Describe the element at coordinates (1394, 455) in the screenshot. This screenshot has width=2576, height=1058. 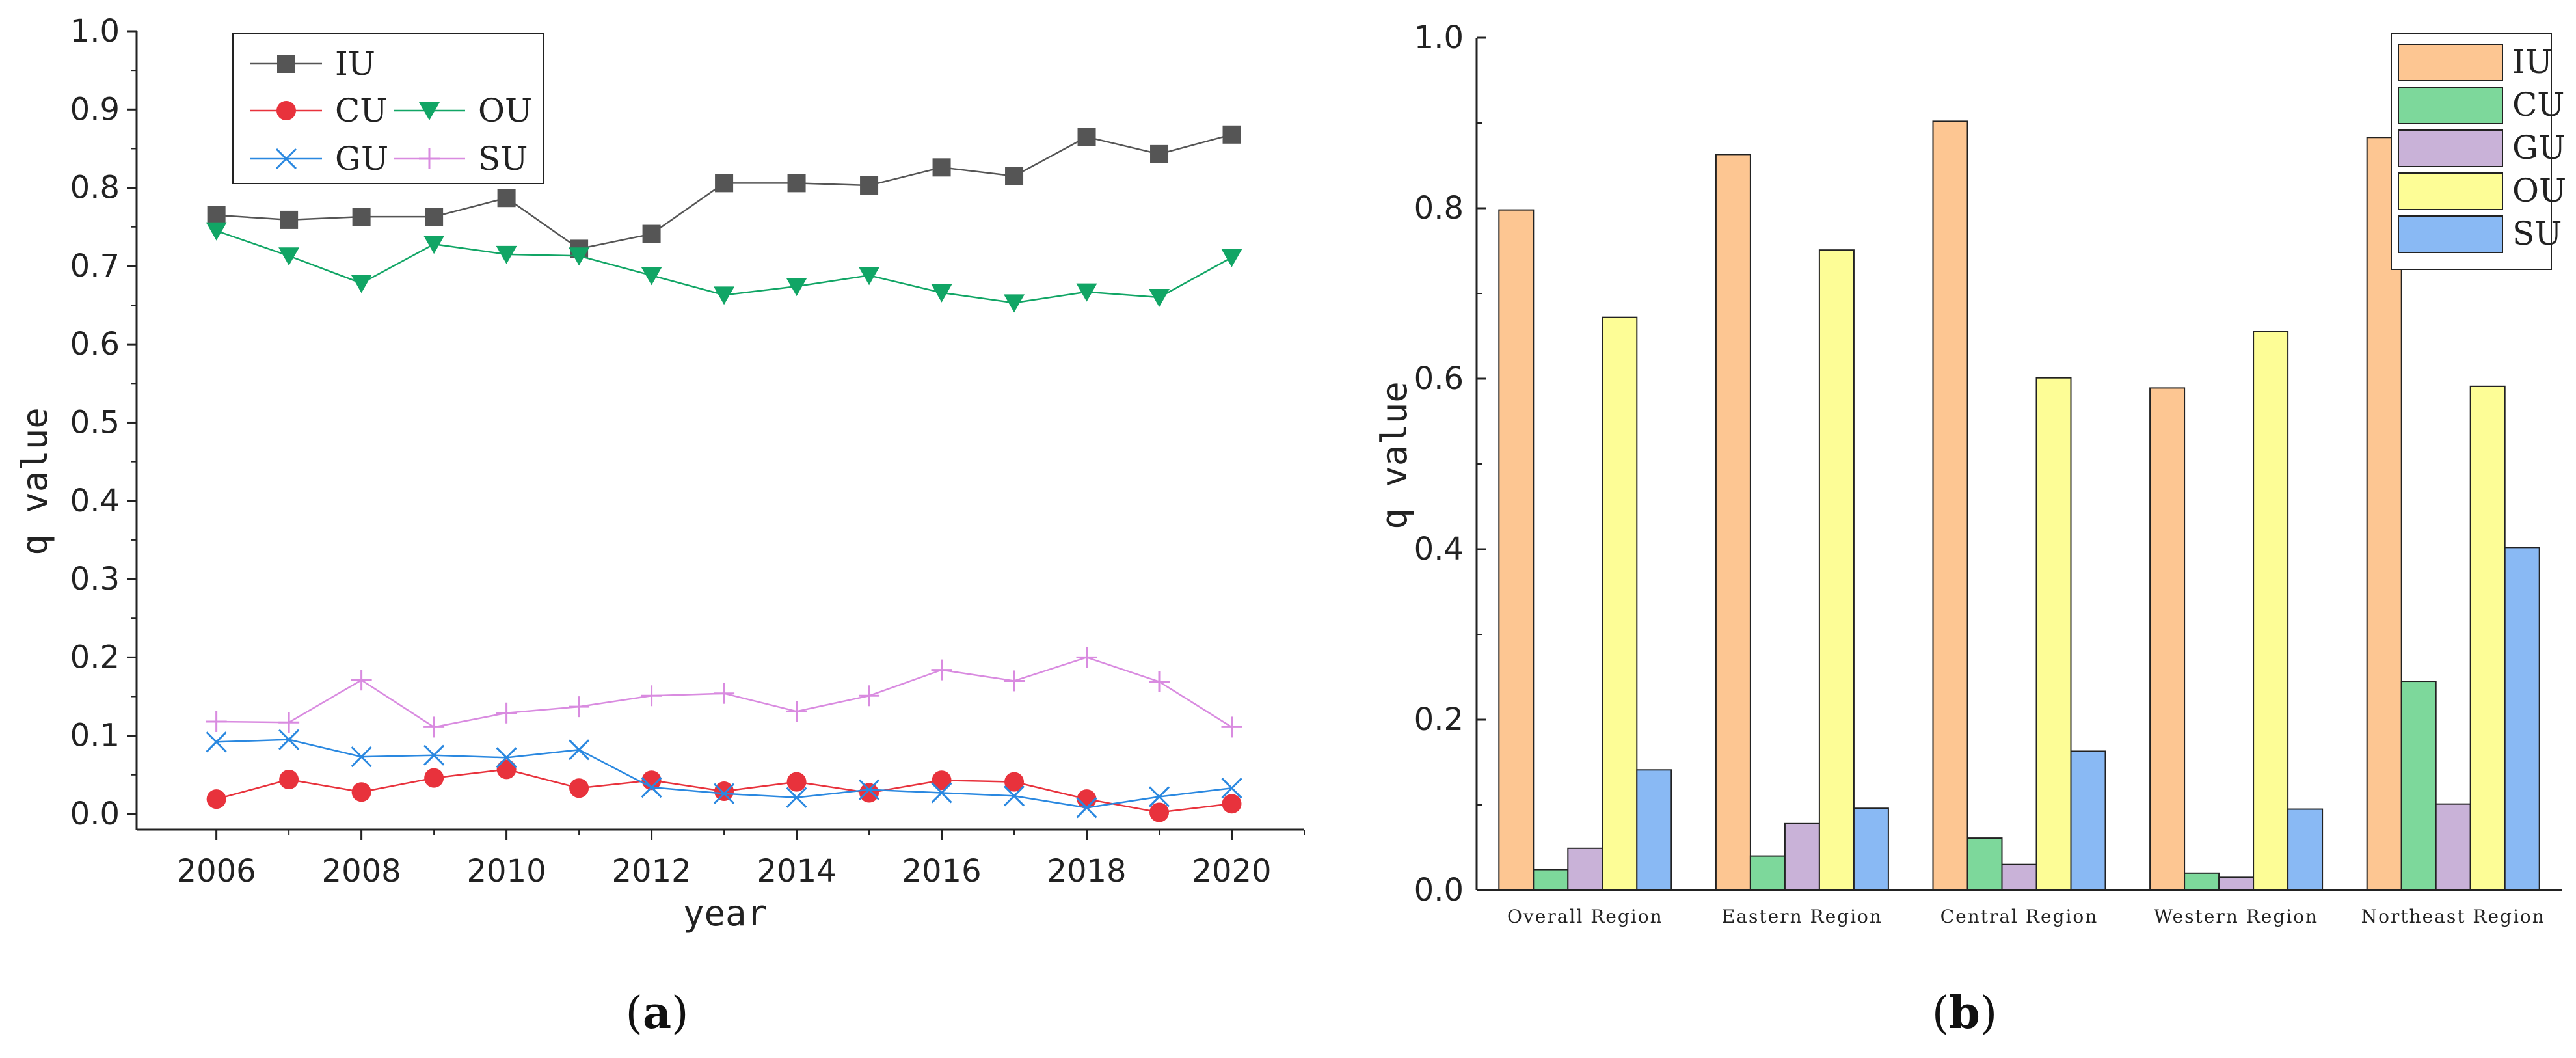
I see `panel-b-y-axis-label: q value` at that location.